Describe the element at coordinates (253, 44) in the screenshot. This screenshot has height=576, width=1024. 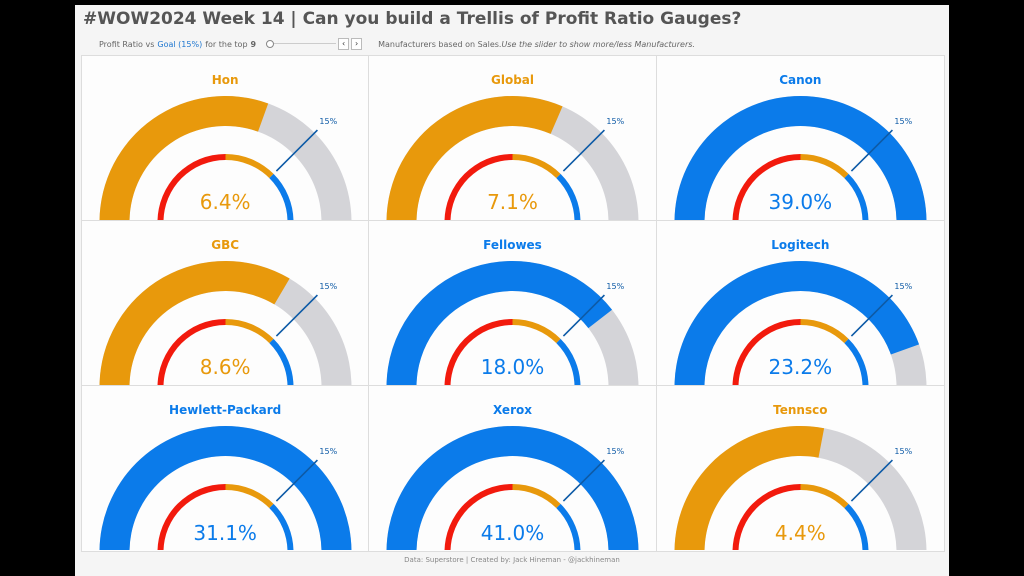
I see `top-n-value: 9` at that location.